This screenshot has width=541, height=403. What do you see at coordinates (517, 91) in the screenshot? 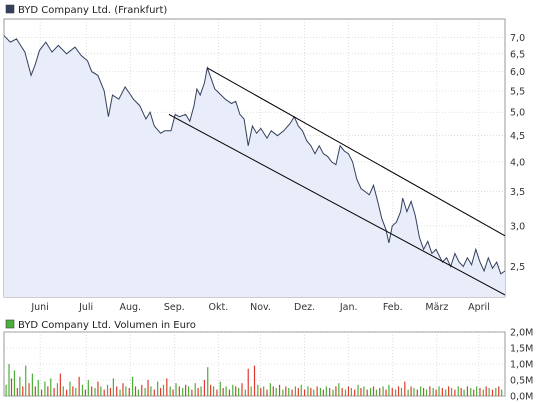
I see `price-y-tick-label: 5,5` at bounding box center [517, 91].